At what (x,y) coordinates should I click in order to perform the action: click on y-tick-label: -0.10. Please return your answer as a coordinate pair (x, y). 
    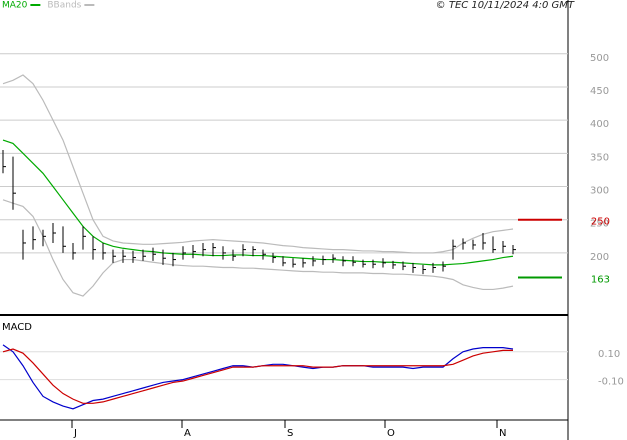
    Looking at the image, I should click on (611, 382).